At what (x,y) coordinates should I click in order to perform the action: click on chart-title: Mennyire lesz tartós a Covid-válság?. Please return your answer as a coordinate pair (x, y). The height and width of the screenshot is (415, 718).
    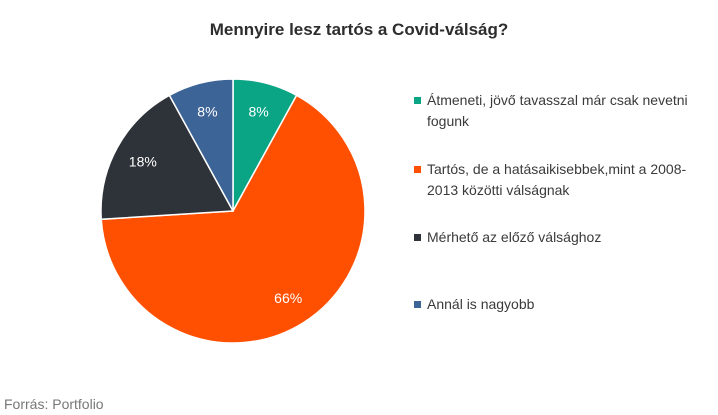
    Looking at the image, I should click on (359, 29).